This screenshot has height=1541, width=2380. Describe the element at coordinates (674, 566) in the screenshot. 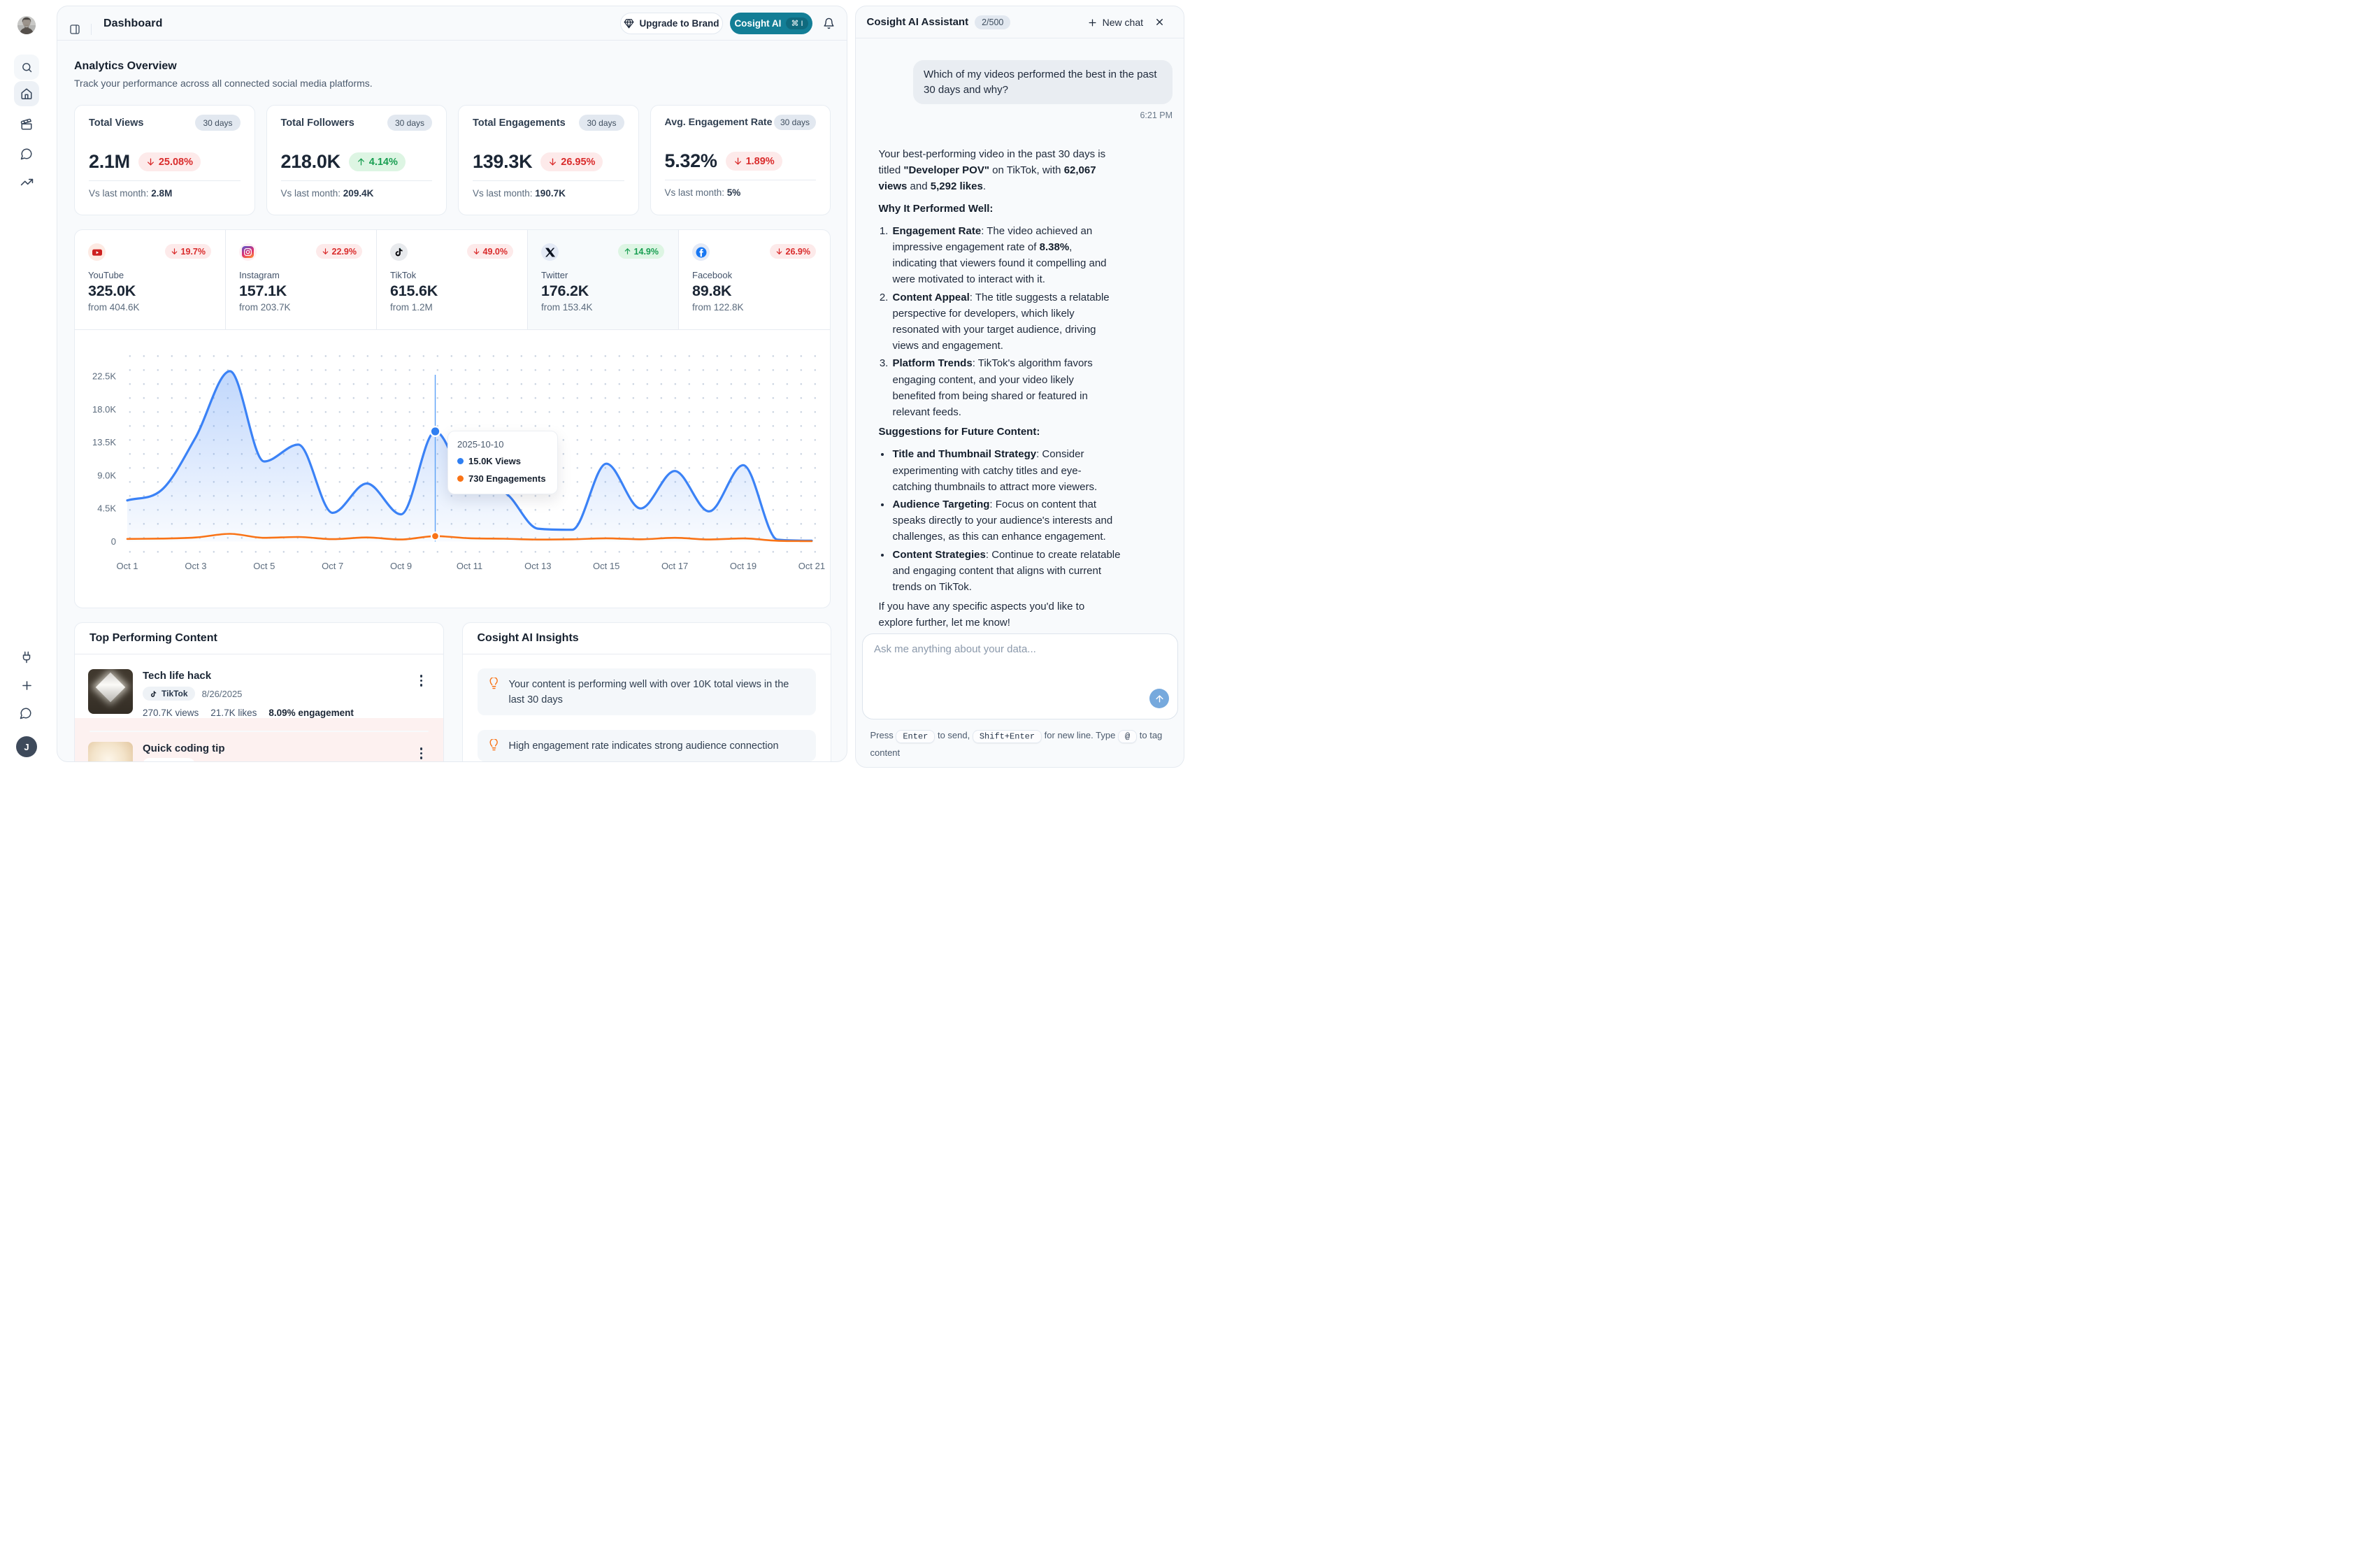

I see `svg-text: Oct 17` at that location.